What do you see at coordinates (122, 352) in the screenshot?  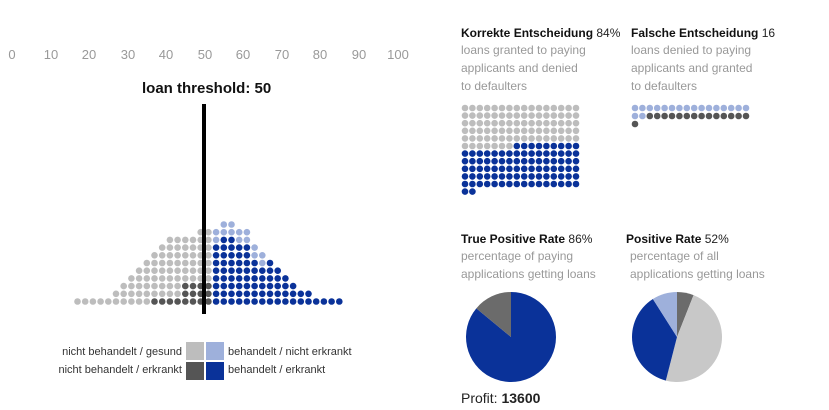 I see `legend-label: nicht behandelt / gesund` at bounding box center [122, 352].